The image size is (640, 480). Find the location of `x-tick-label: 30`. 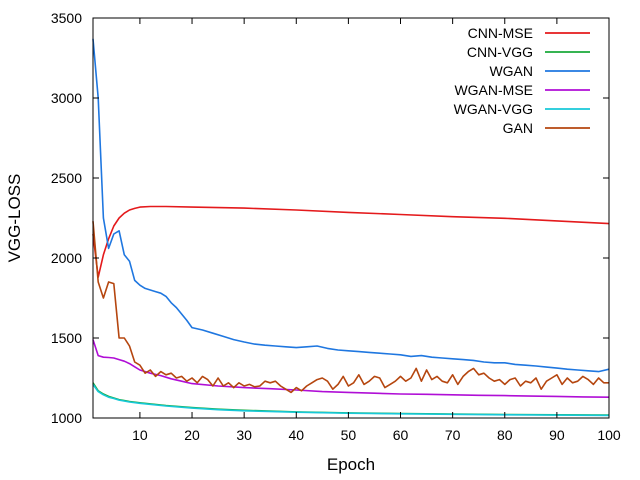

x-tick-label: 30 is located at coordinates (244, 435).